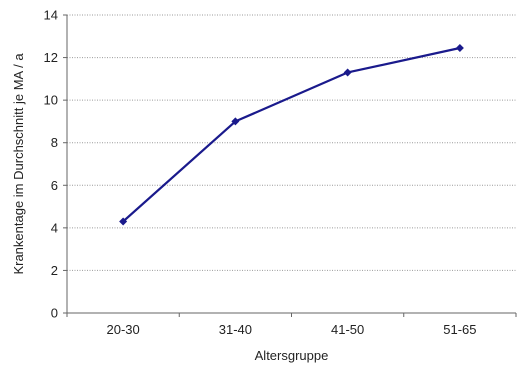  I want to click on x-tick-labels: 20-30 31-40 41-50 51-65, so click(291, 325).